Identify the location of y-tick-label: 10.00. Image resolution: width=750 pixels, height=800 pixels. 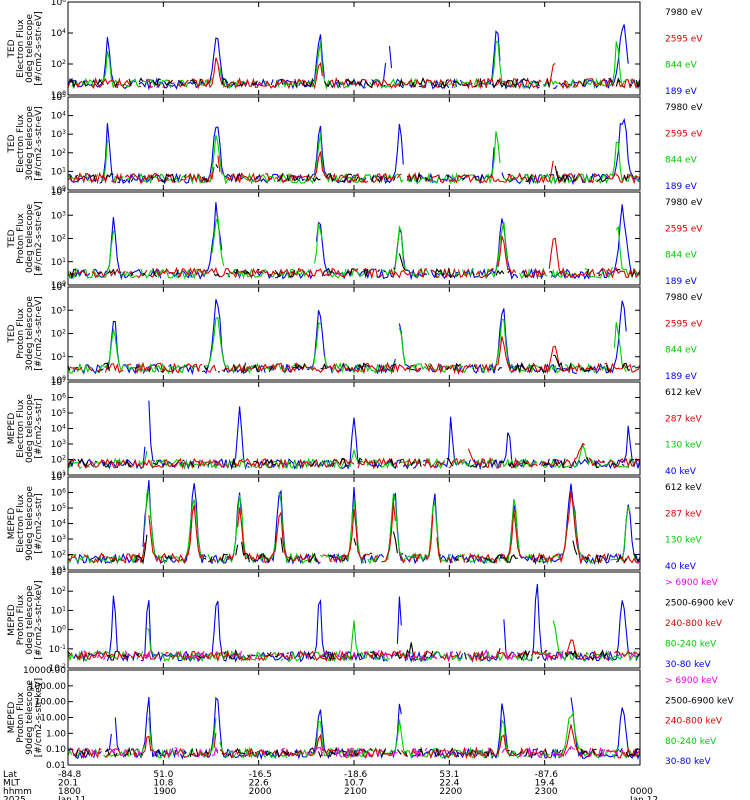
(53, 719).